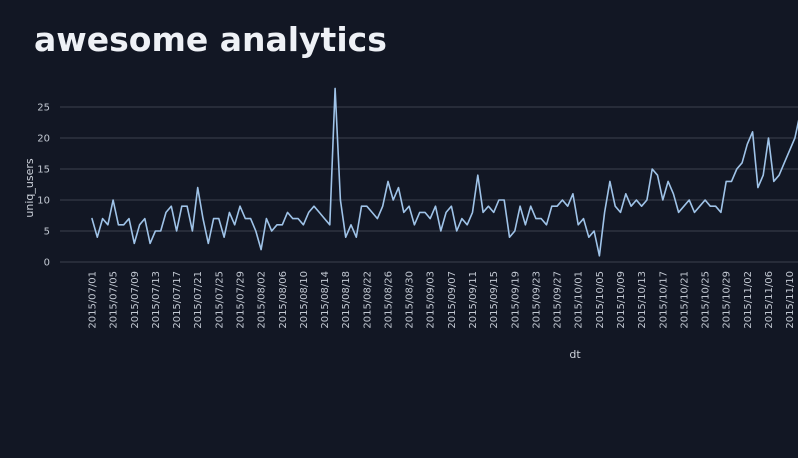 Image resolution: width=798 pixels, height=458 pixels. What do you see at coordinates (579, 300) in the screenshot?
I see `x-tick-label: 2015/10/01` at bounding box center [579, 300].